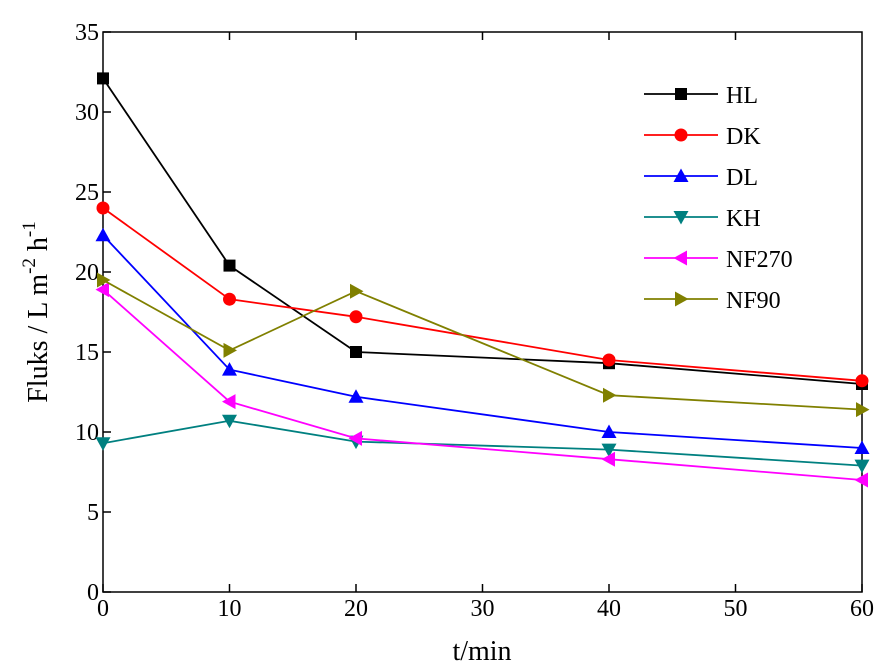  I want to click on y-tick-label: 0, so click(93, 593).